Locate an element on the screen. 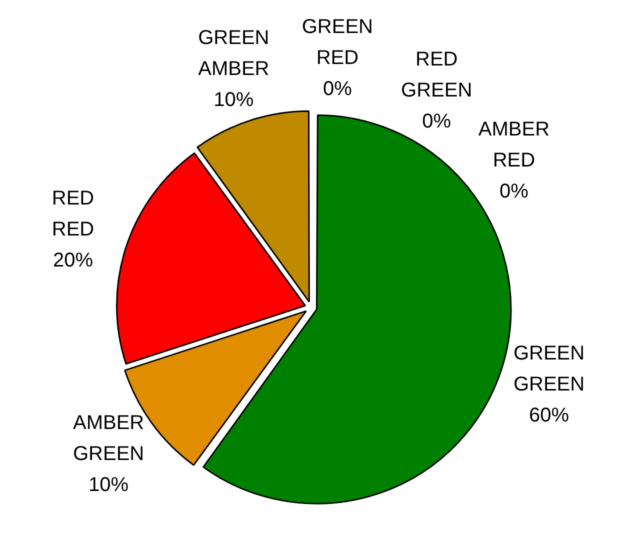 The height and width of the screenshot is (545, 622). category-label: AMBER RED is located at coordinates (514, 145).